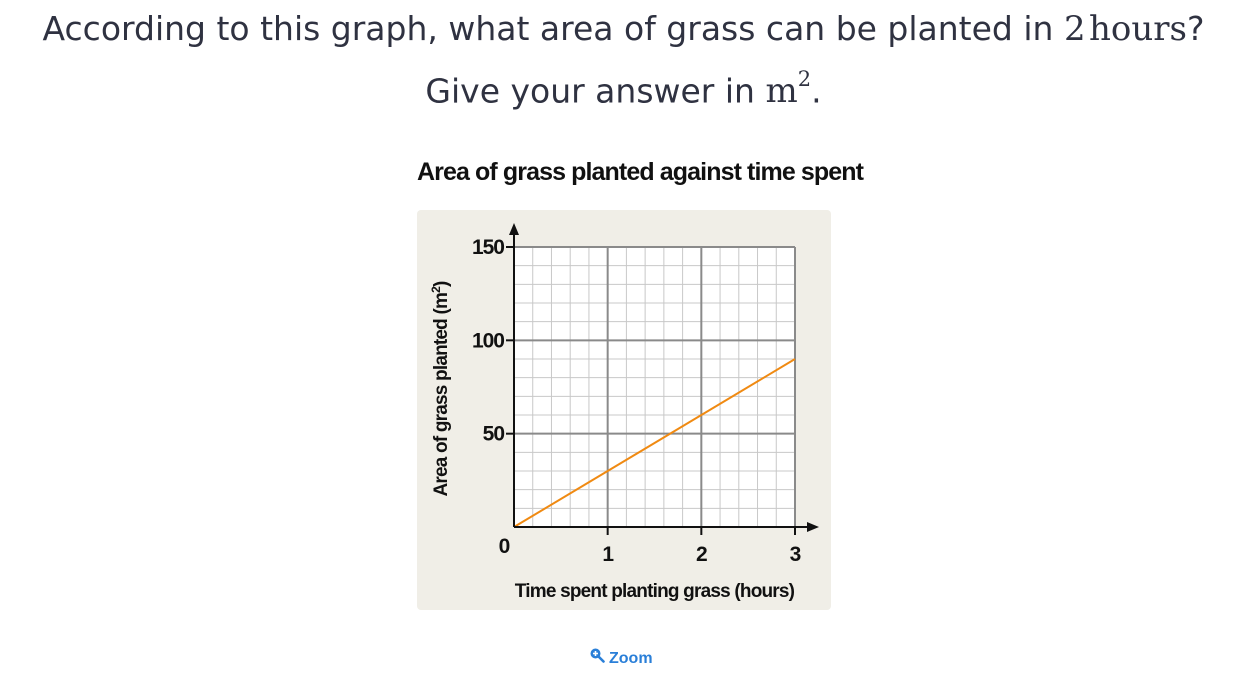  I want to click on question-suffix: ?, so click(1195, 28).